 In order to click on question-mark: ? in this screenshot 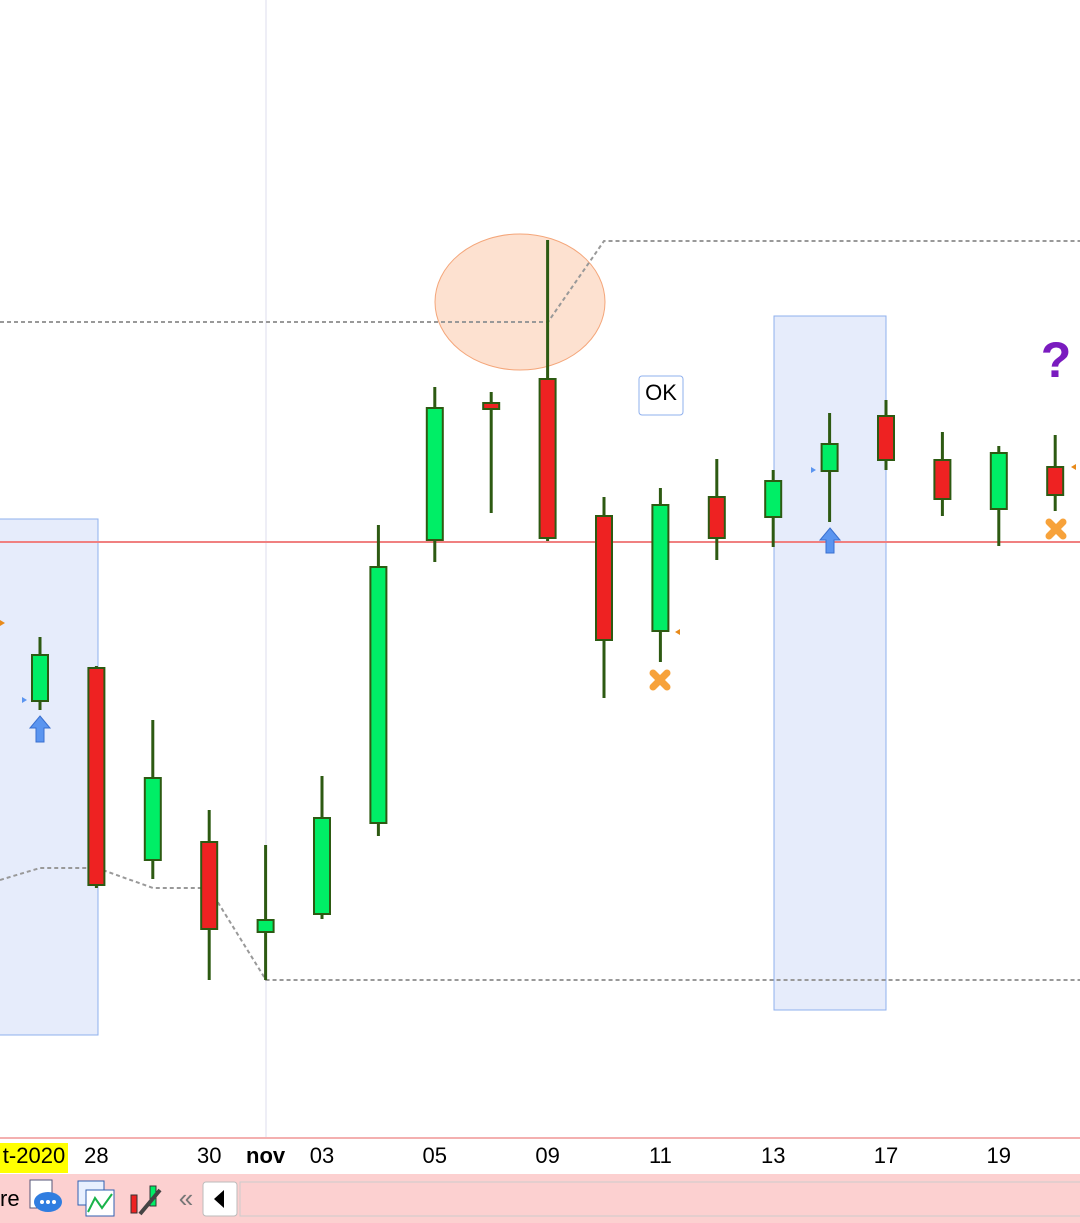, I will do `click(1056, 360)`.